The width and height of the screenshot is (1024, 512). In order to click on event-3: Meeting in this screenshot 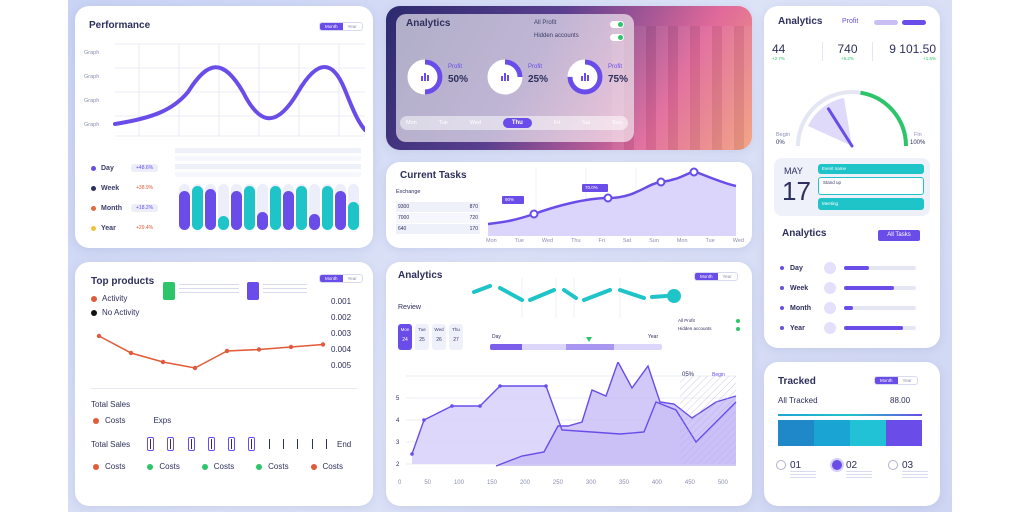, I will do `click(871, 204)`.